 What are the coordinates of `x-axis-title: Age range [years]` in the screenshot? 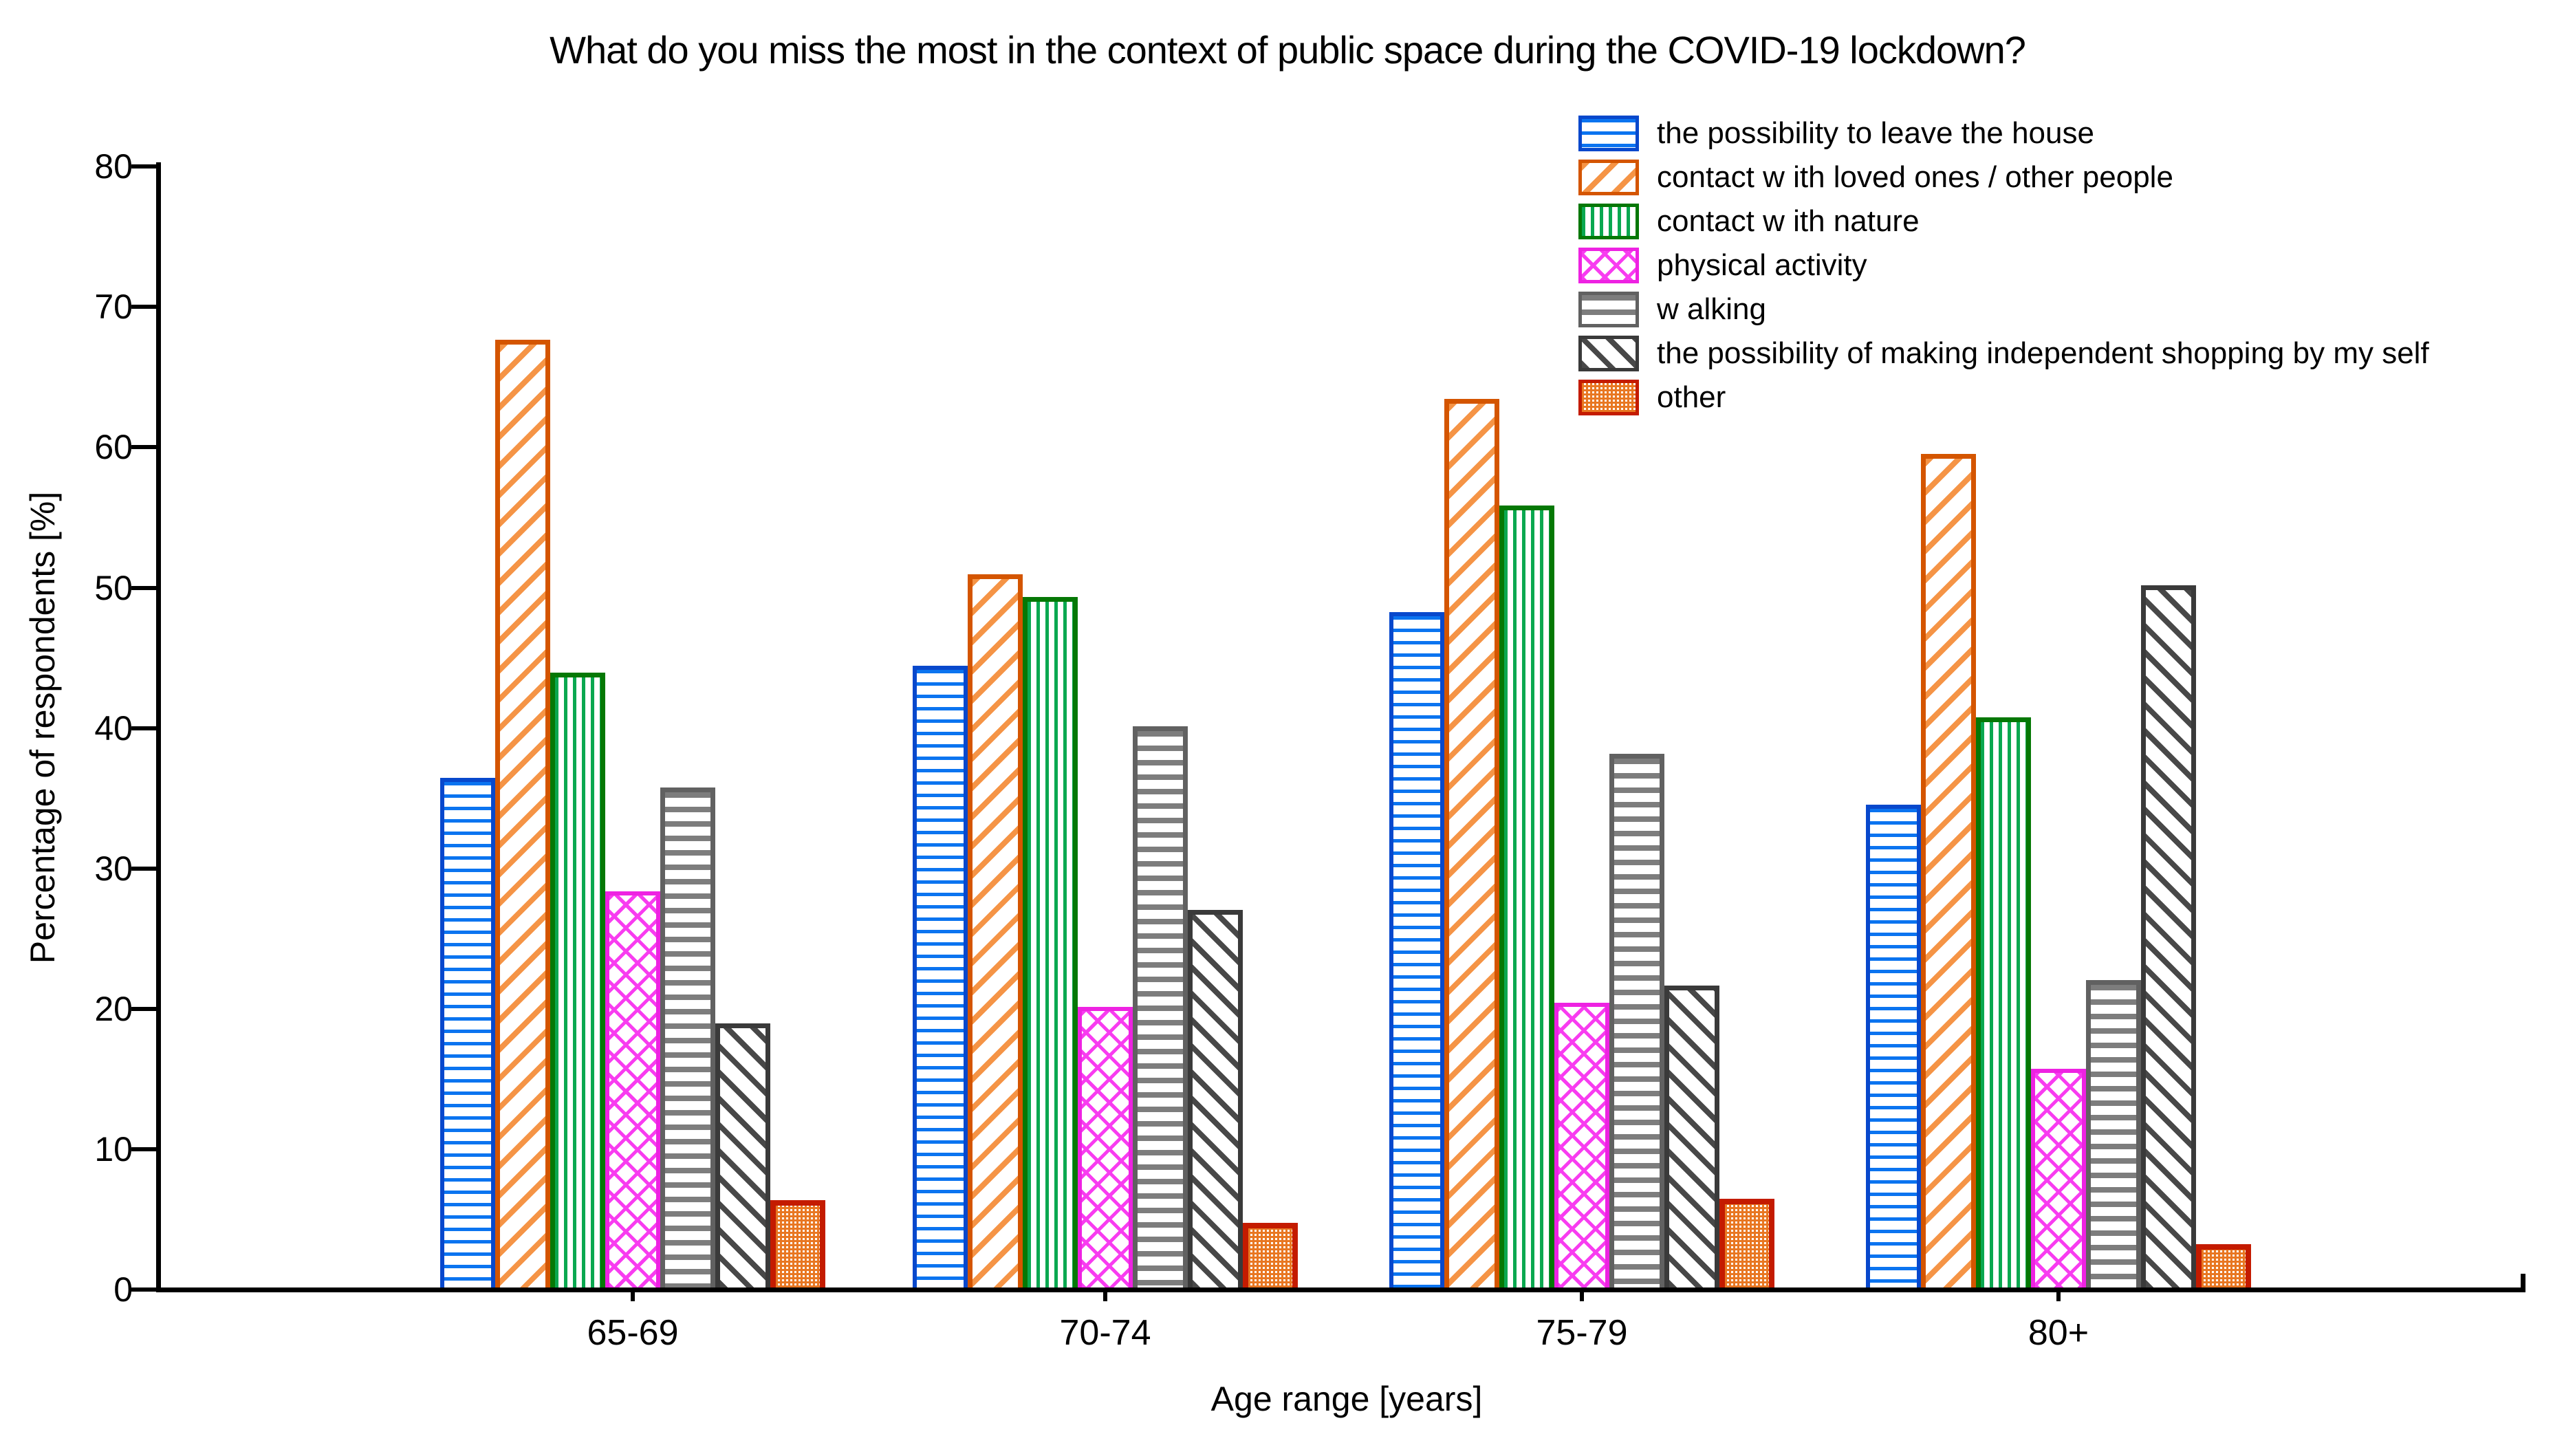 It's located at (1346, 1399).